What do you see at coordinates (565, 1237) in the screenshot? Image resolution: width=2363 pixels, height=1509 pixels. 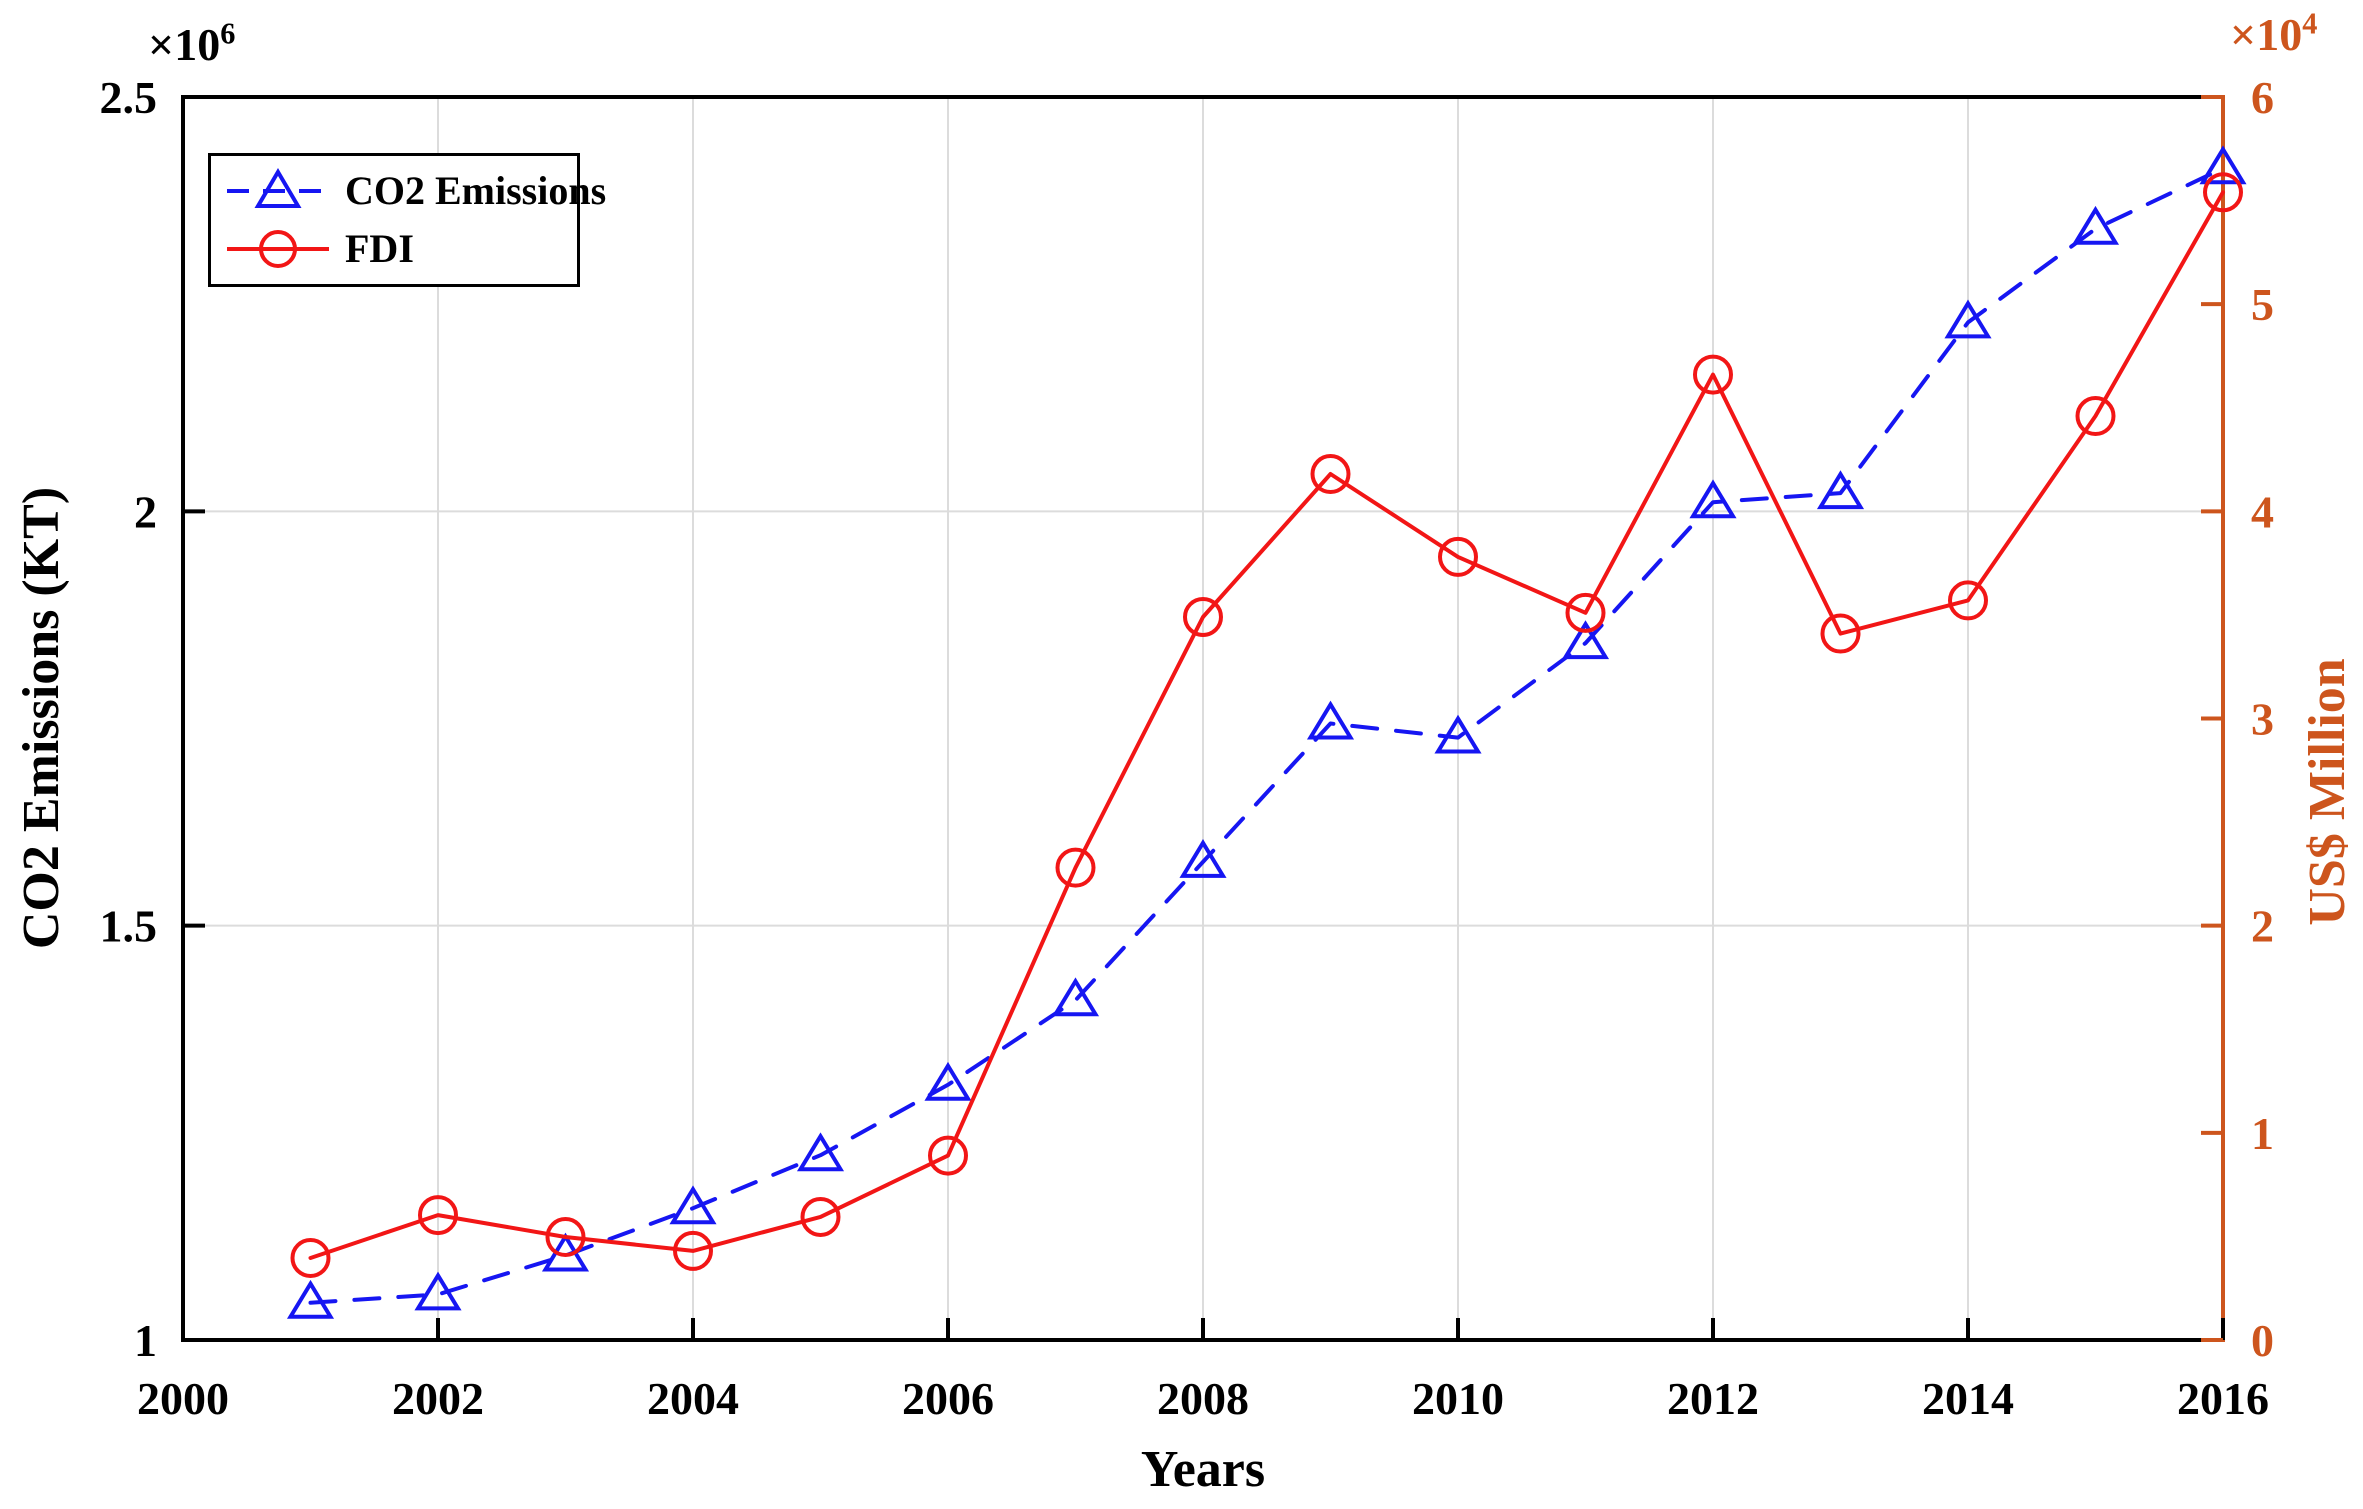 I see `fdi-marker-2003` at bounding box center [565, 1237].